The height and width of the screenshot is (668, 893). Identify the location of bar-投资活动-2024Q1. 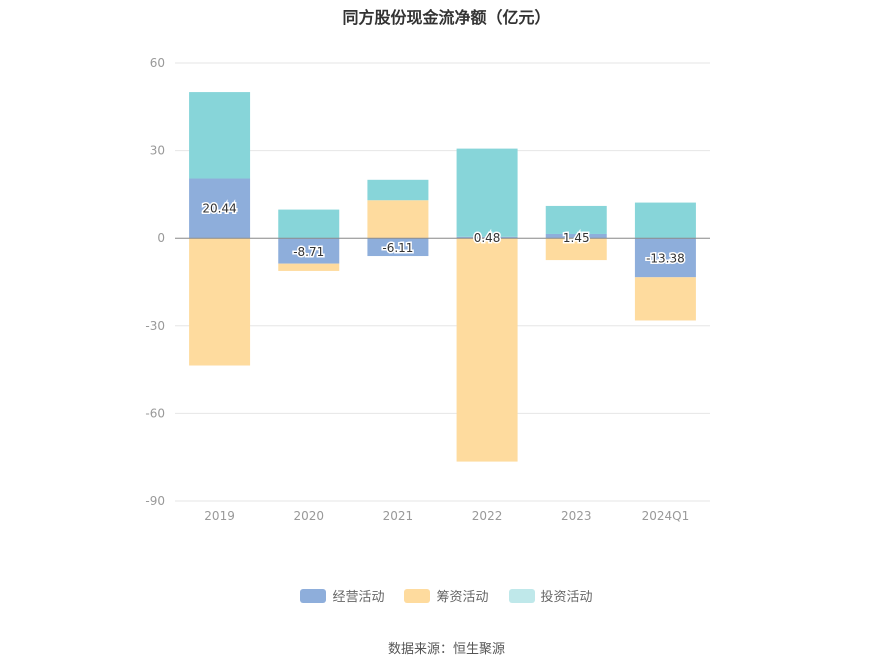
(665, 220).